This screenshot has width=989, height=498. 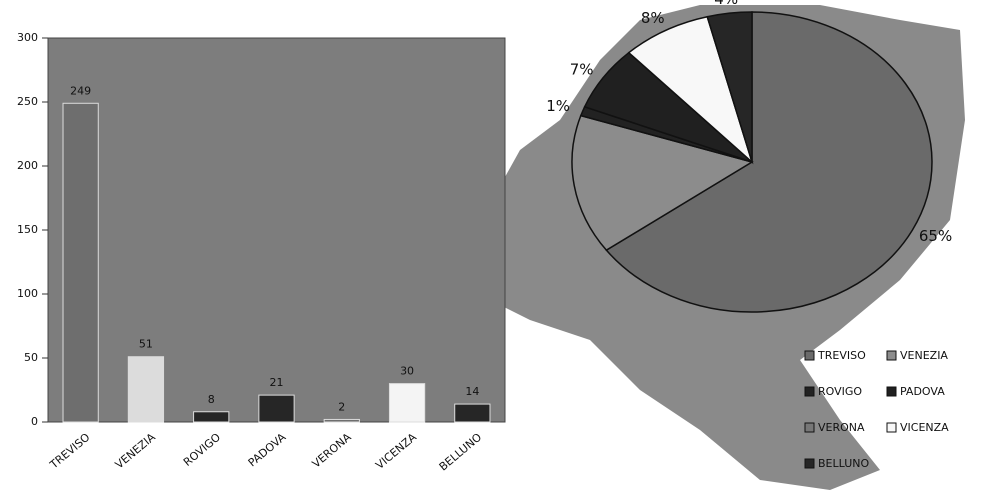 I want to click on x-tick-label: ROVIGO, so click(x=202, y=449).